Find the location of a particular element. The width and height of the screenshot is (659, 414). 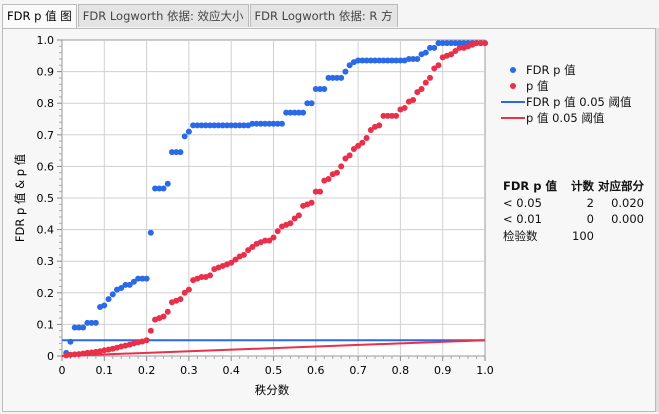

legend-item-fdr-p: FDR p 值 is located at coordinates (566, 70).